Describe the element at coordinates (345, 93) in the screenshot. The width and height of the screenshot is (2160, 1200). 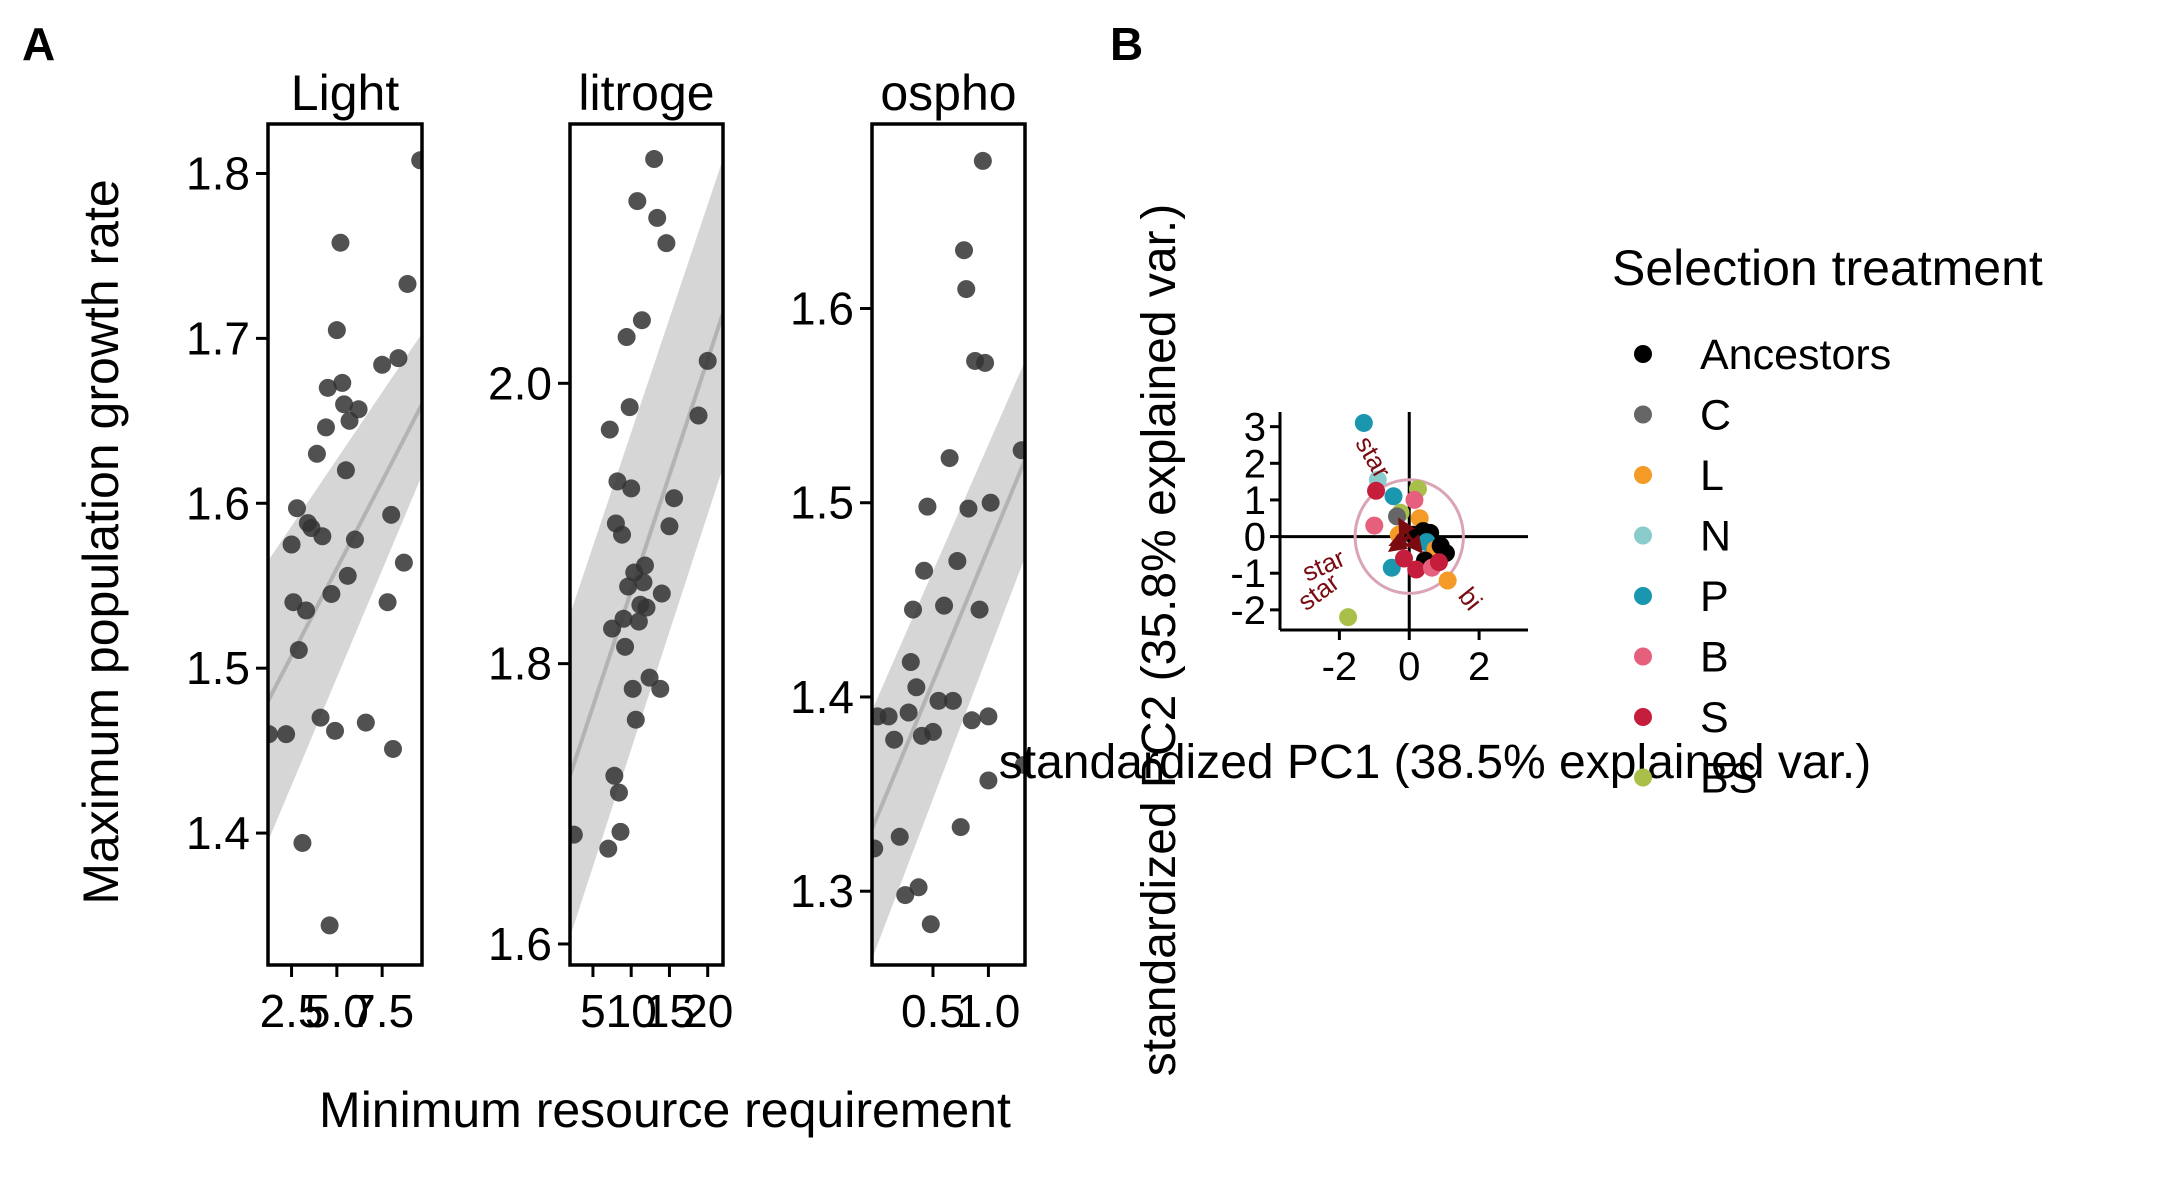
I see `facet-1-strip-label: Light` at that location.